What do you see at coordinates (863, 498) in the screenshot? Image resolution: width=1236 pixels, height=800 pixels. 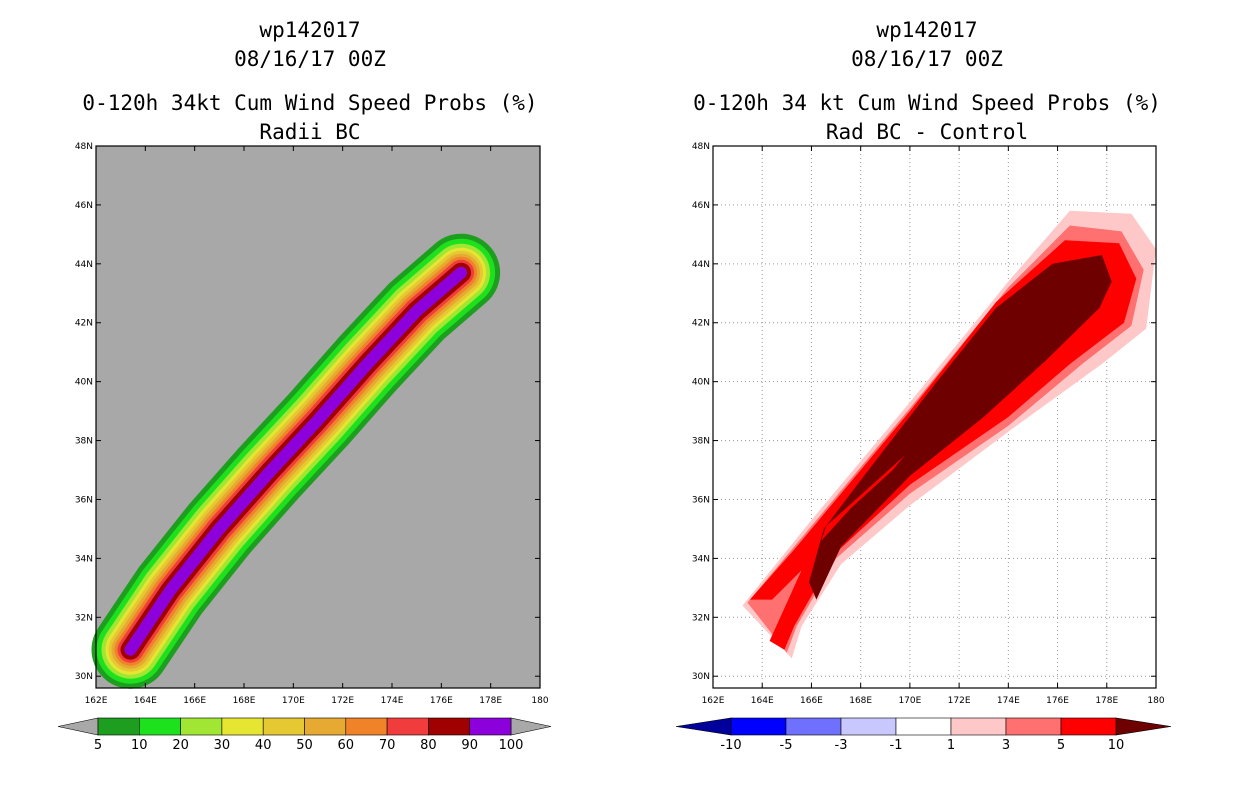 I see `diff-band-wedge` at bounding box center [863, 498].